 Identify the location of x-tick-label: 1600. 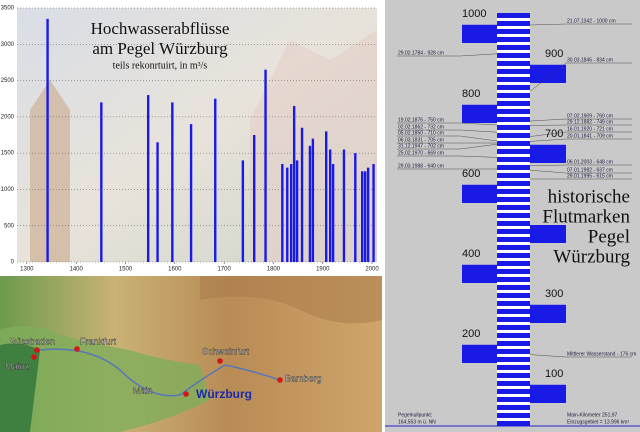
(175, 270).